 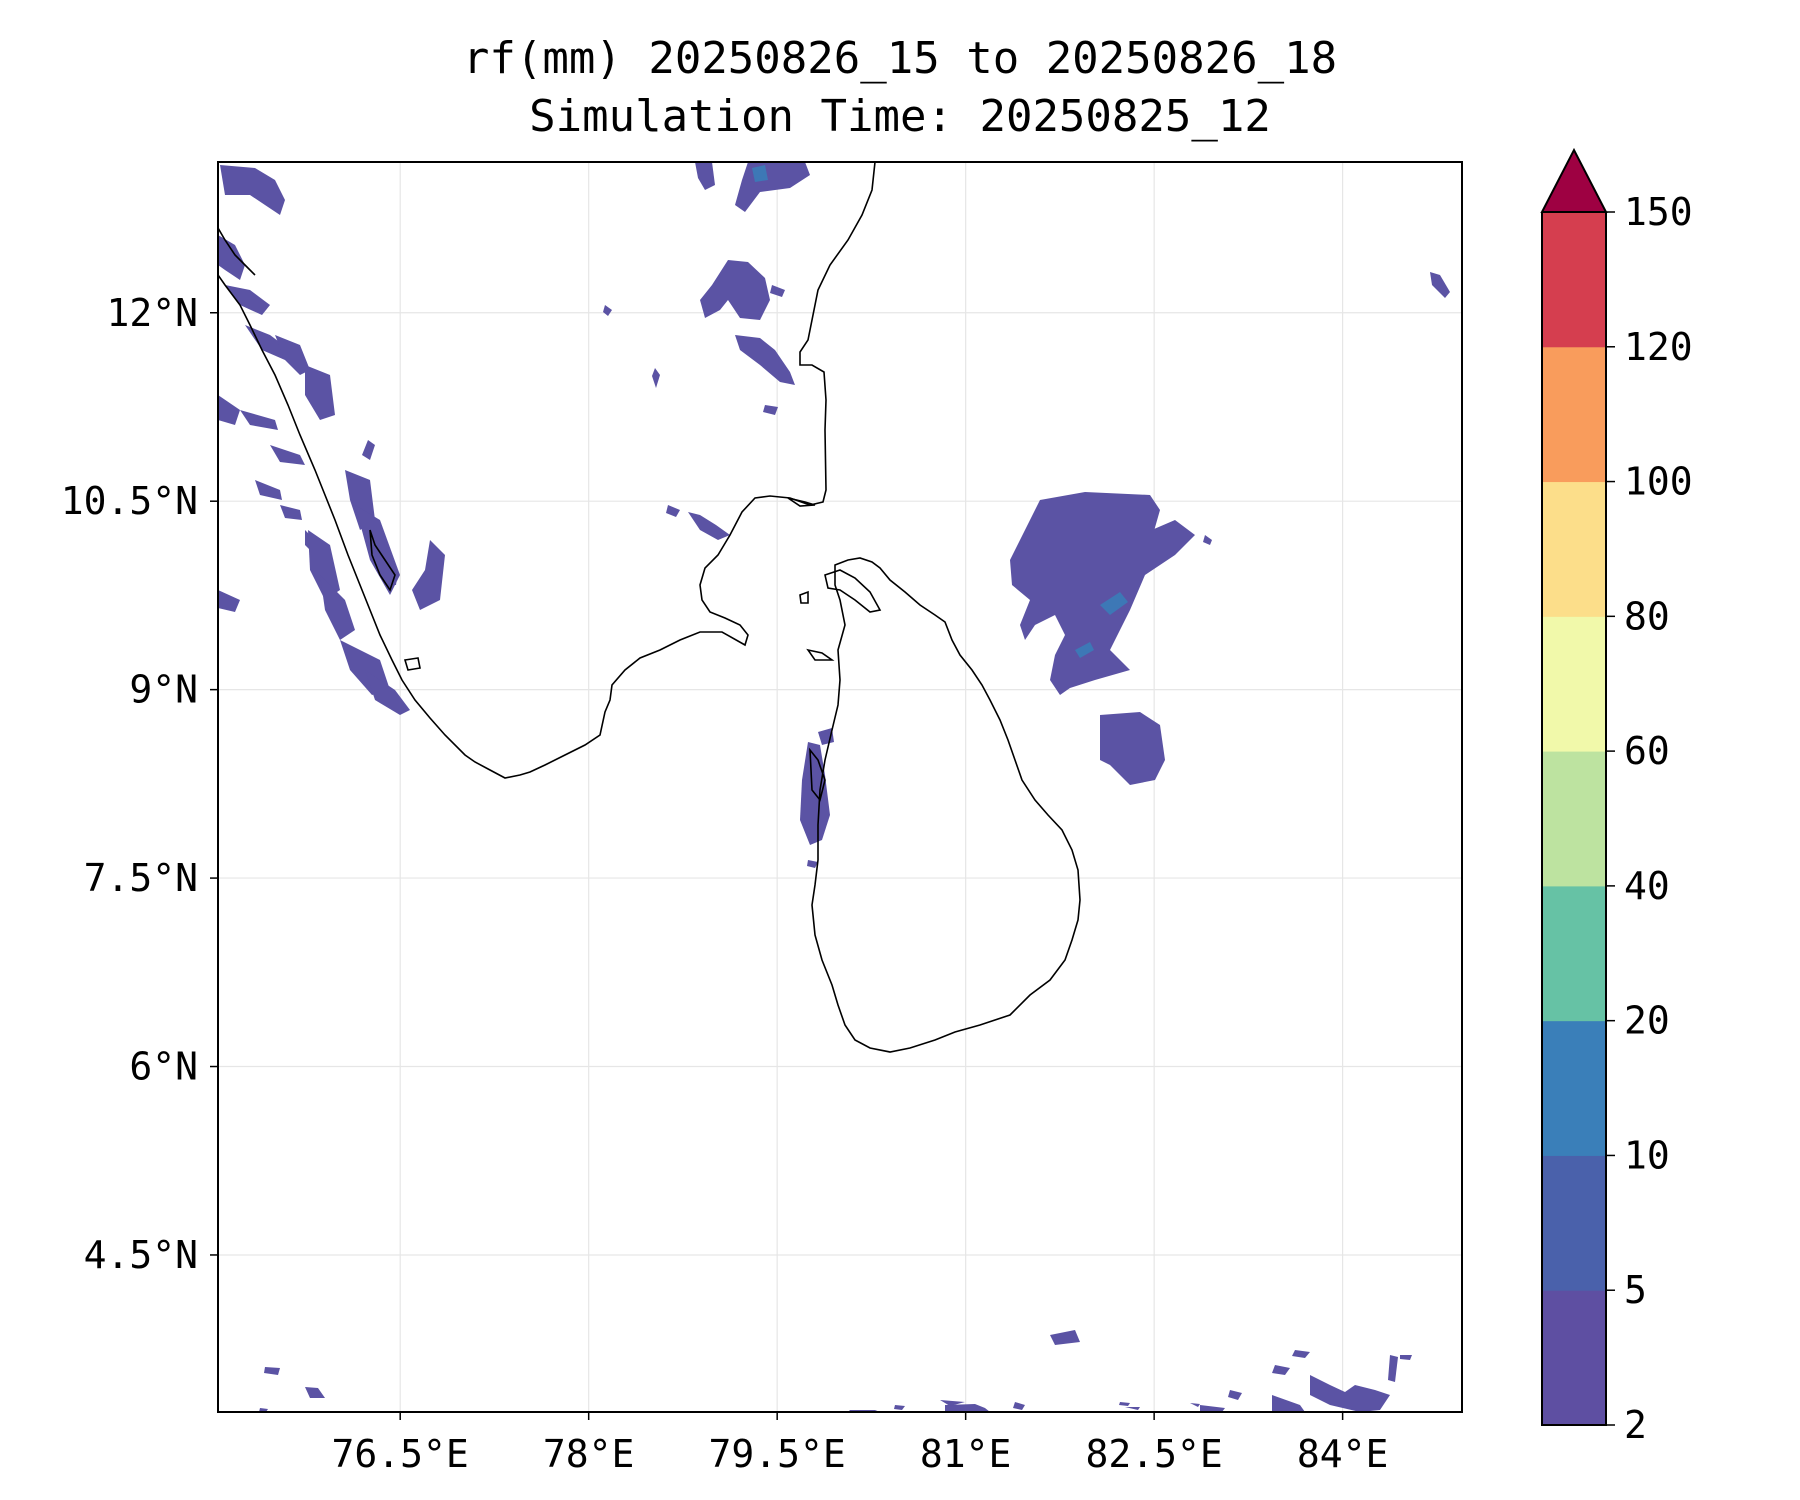 I want to click on longitude-ticks: 76.5°E 78°E 79.5°E 81°E 82.5°E 84°E, so click(x=860, y=1444).